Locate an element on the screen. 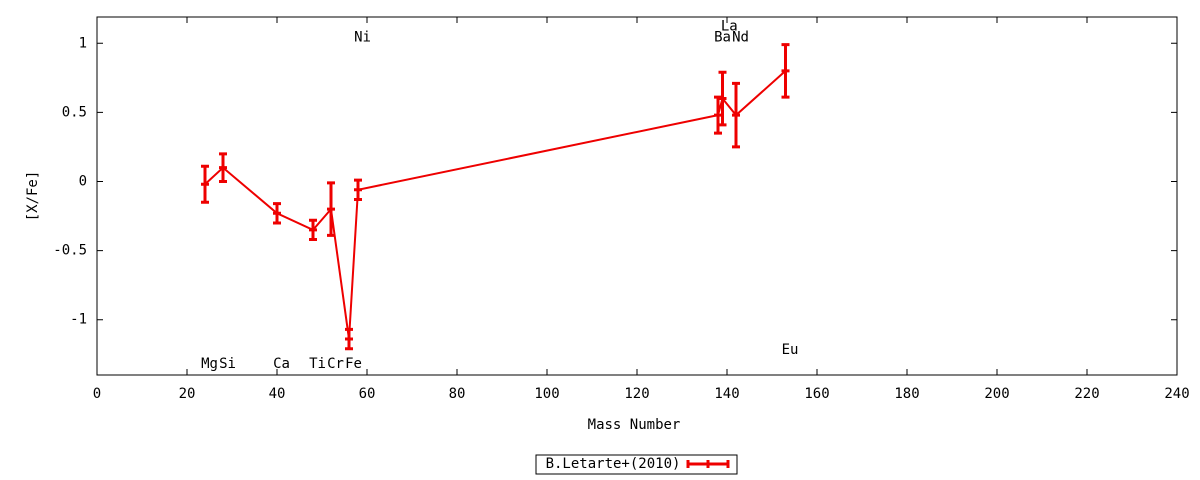 The image size is (1200, 480). y-axis-label: [X/Fe] is located at coordinates (33, 196).